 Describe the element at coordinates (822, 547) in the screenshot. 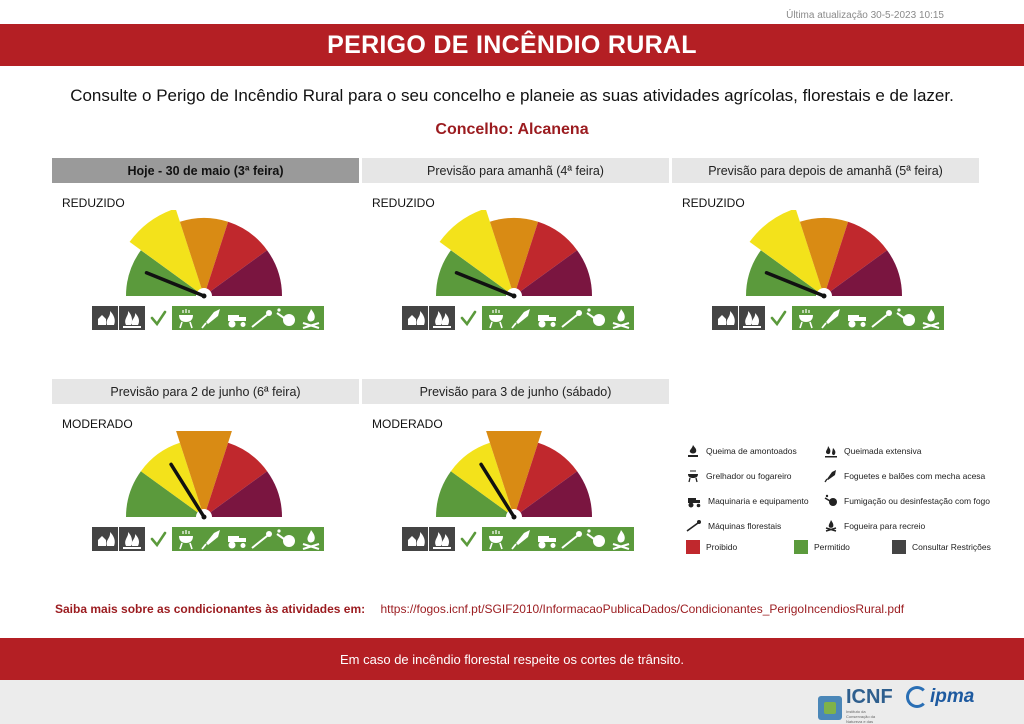

I see `legend-status-permitted: Permitido` at that location.